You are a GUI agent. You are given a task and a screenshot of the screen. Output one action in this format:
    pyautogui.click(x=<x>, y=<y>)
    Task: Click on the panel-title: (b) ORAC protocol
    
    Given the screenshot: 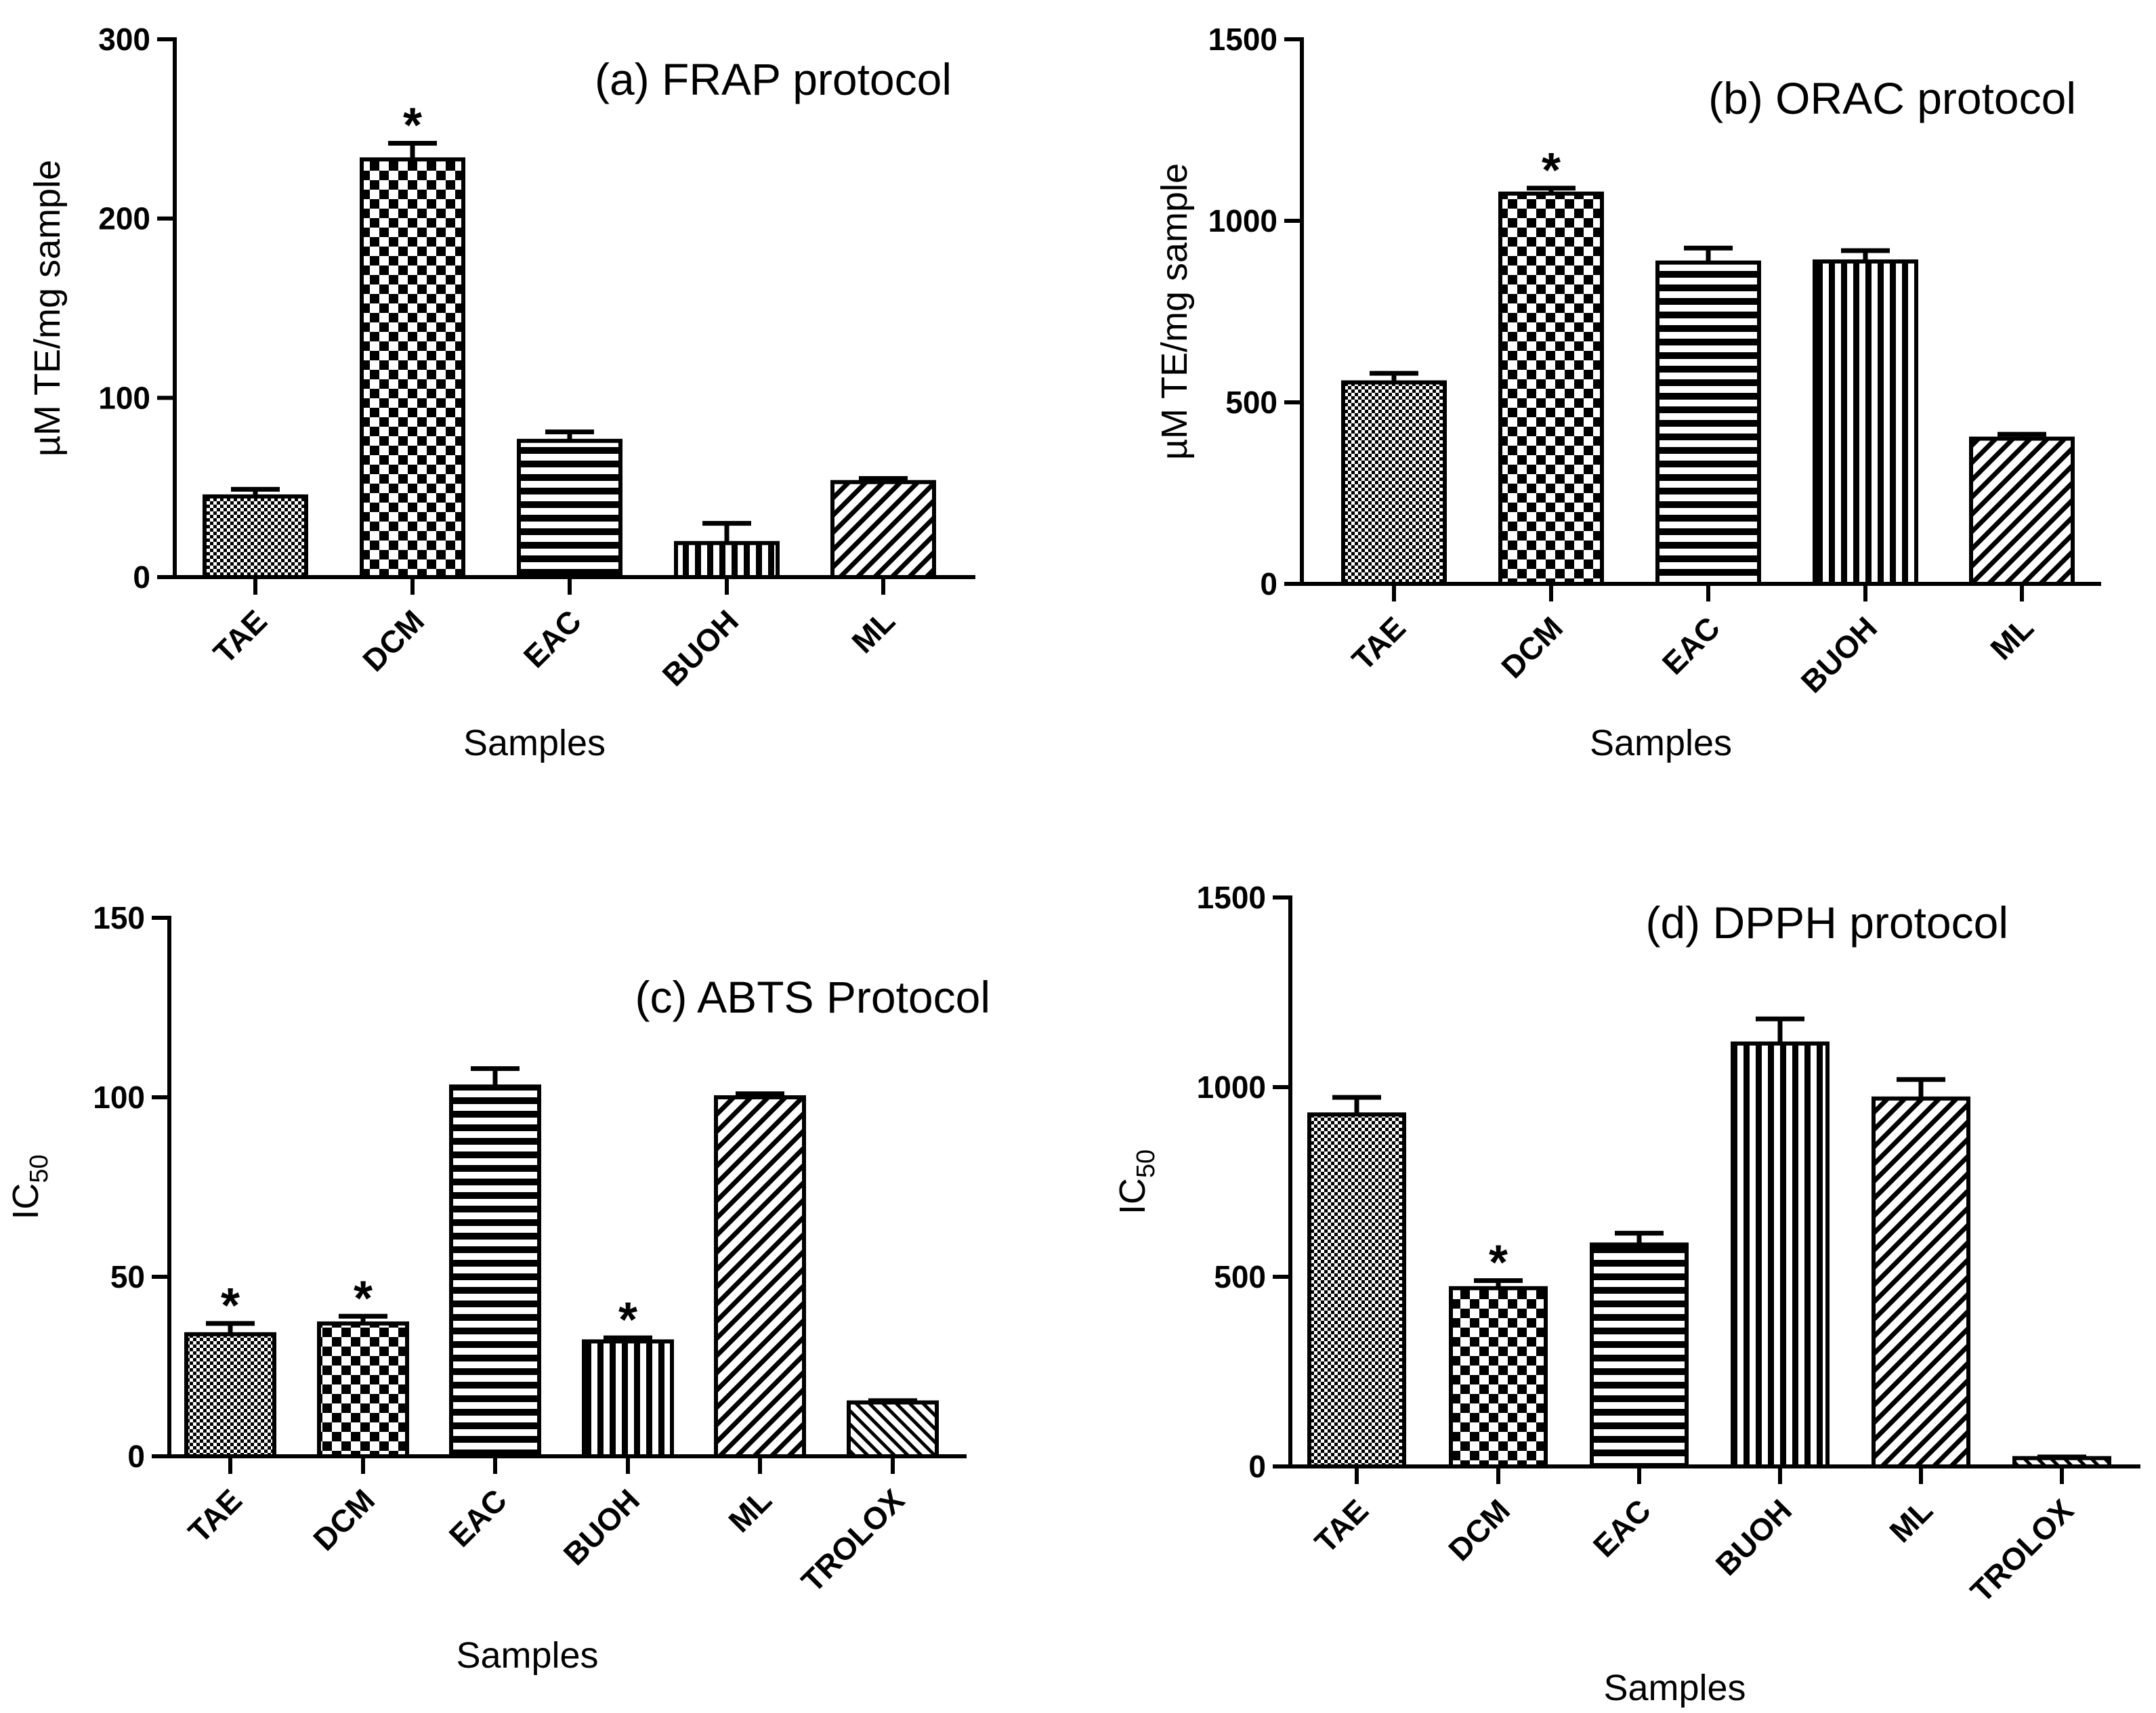 What is the action you would take?
    pyautogui.click(x=1892, y=98)
    